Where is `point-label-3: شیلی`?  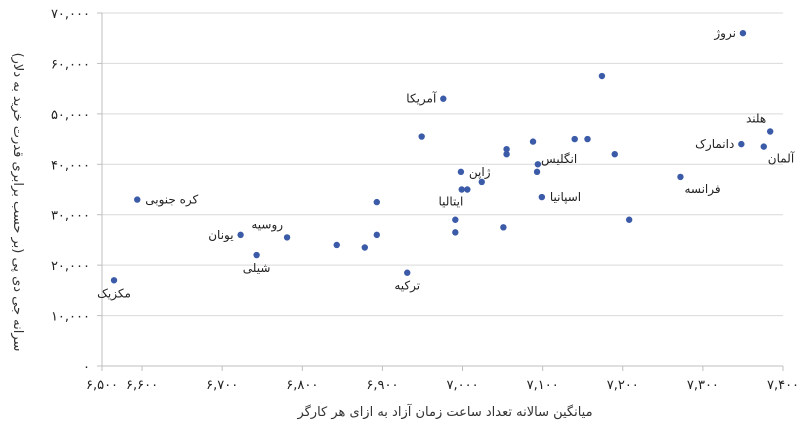 point-label-3: شیلی is located at coordinates (257, 268).